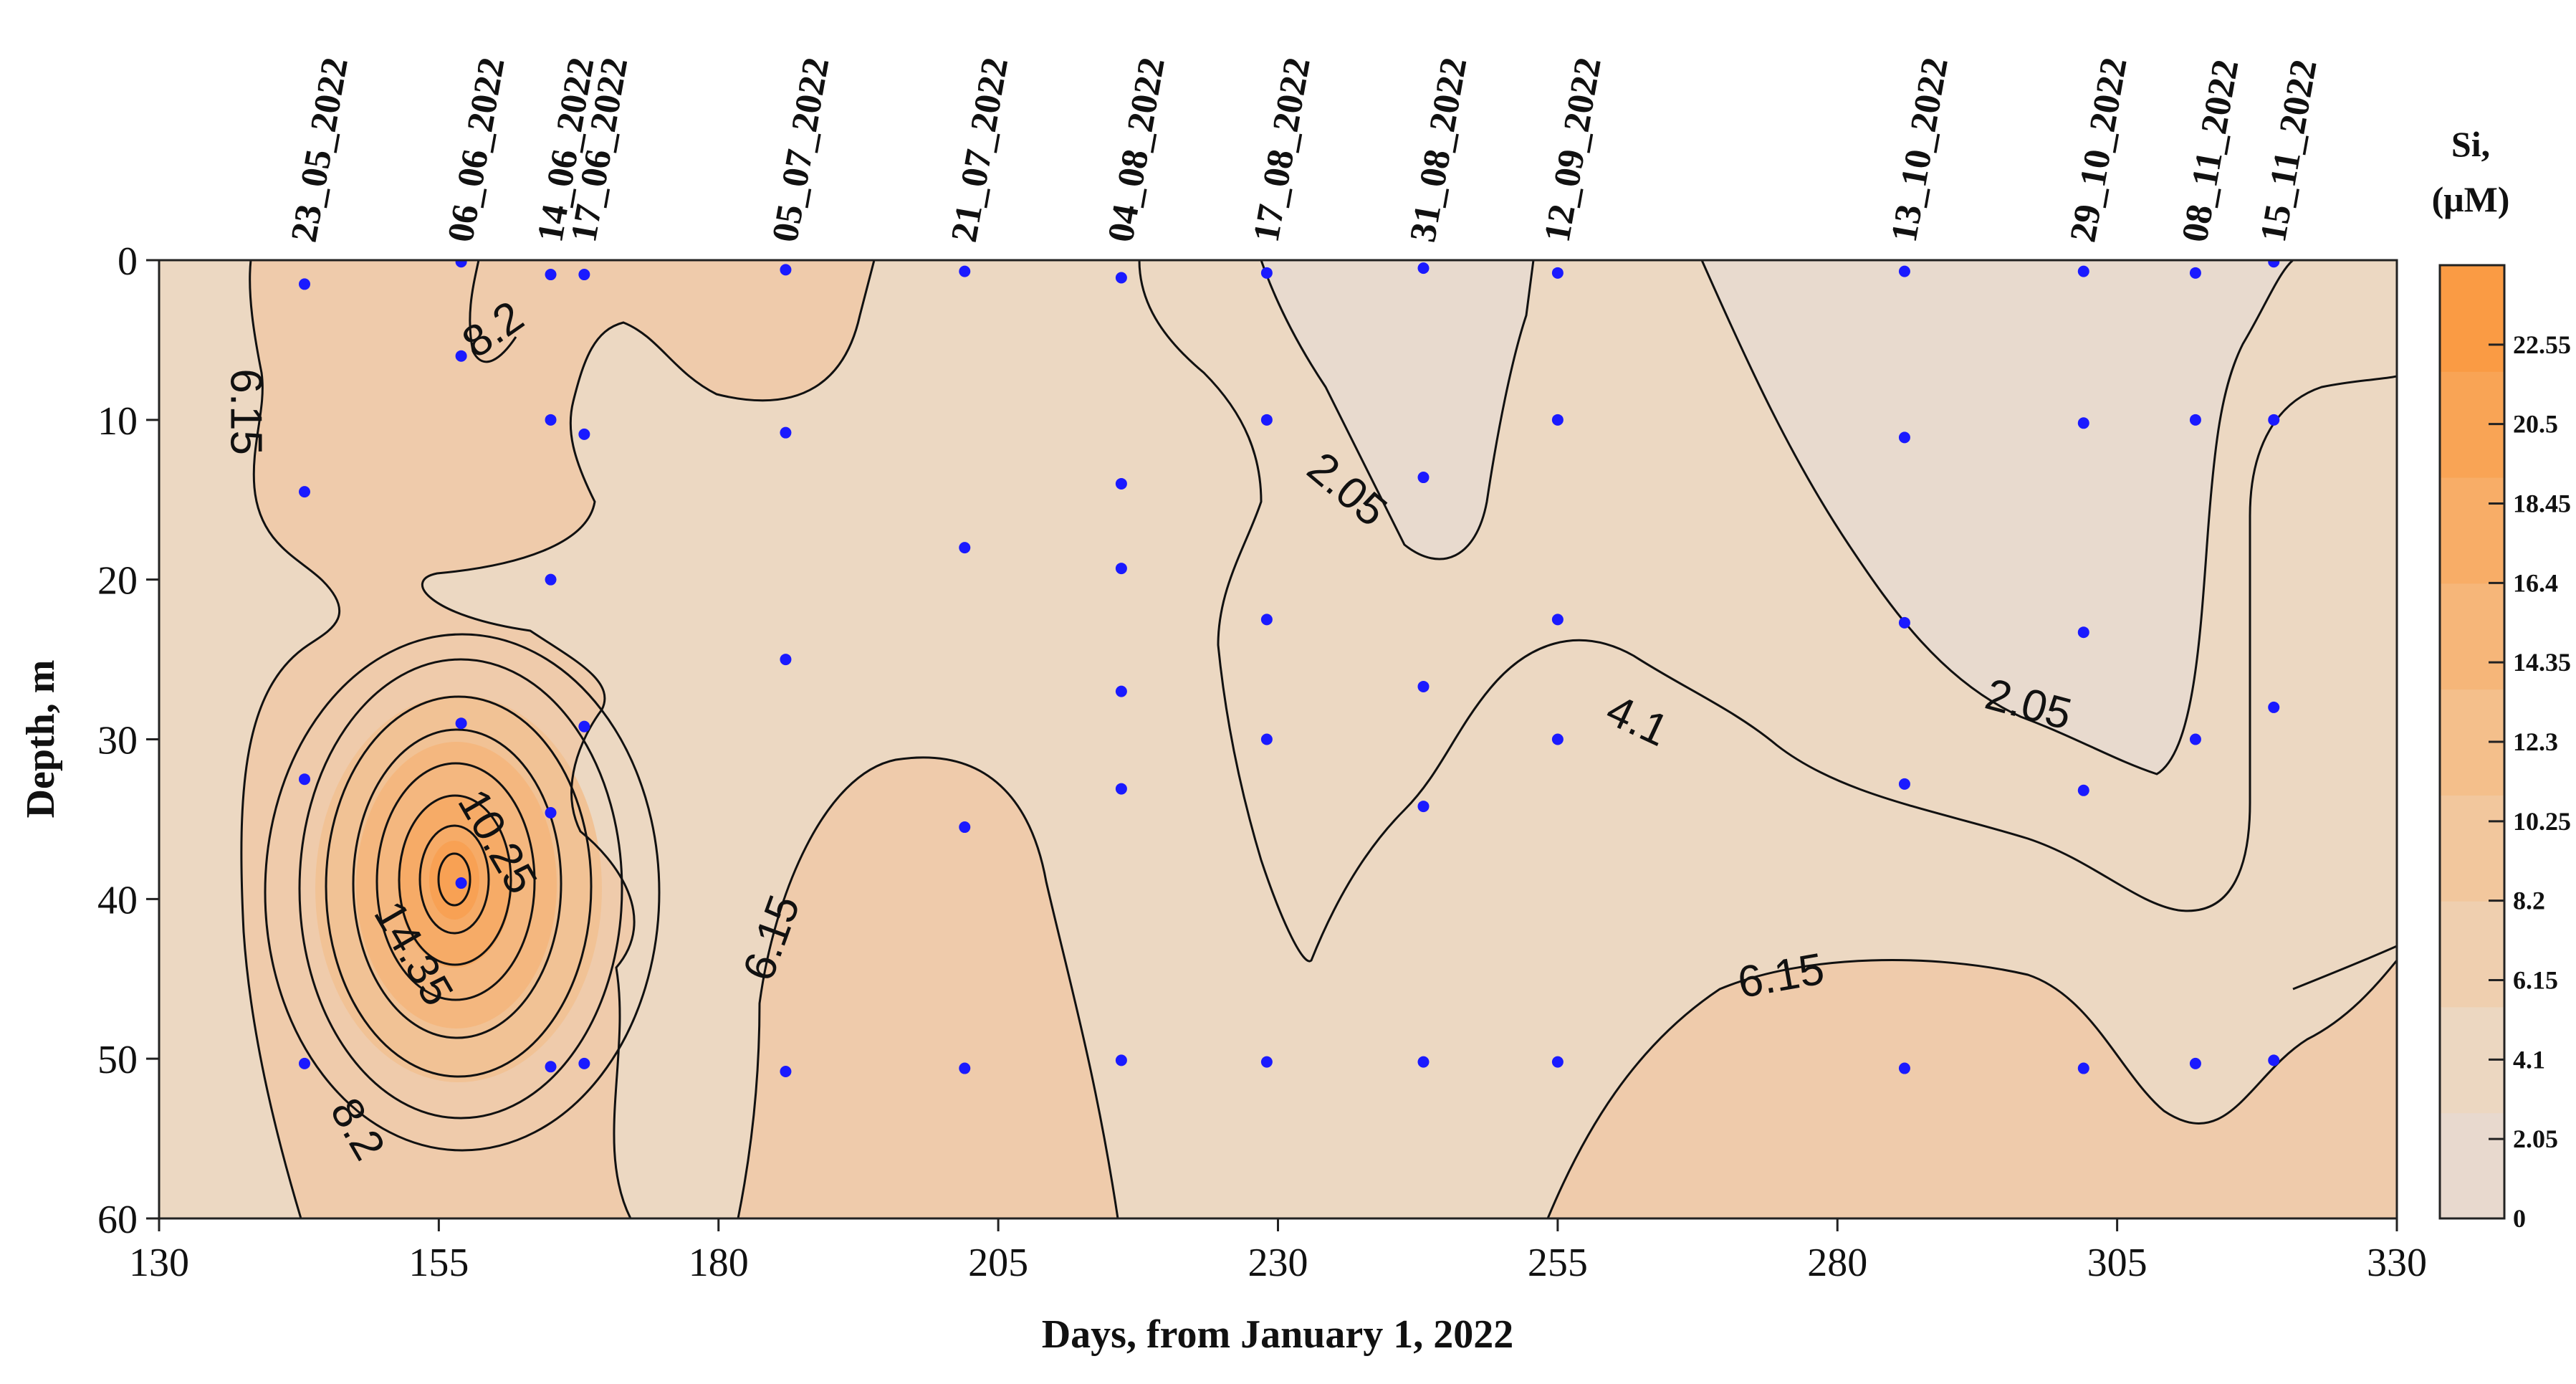 The width and height of the screenshot is (2576, 1384). What do you see at coordinates (2211, 151) in the screenshot?
I see `station-date-label: 08_11_2022` at bounding box center [2211, 151].